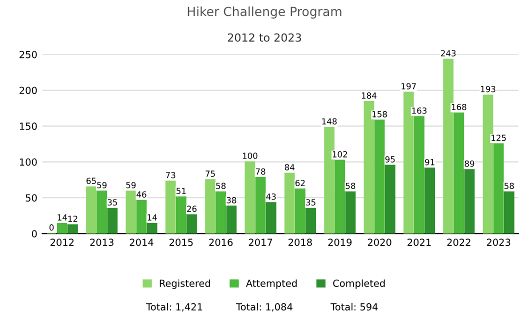  Describe the element at coordinates (459, 107) in the screenshot. I see `data-label: 168` at that location.